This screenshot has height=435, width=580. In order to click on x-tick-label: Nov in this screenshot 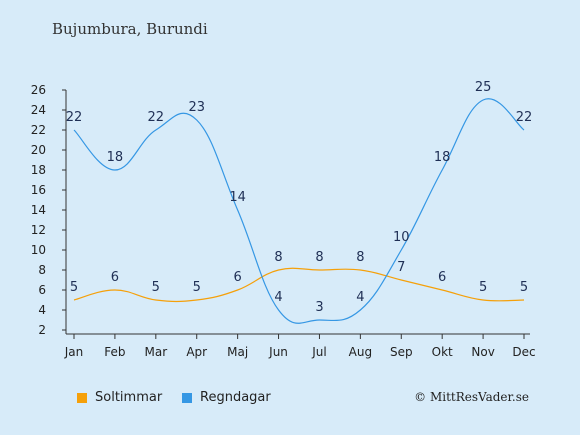, I will do `click(482, 352)`.